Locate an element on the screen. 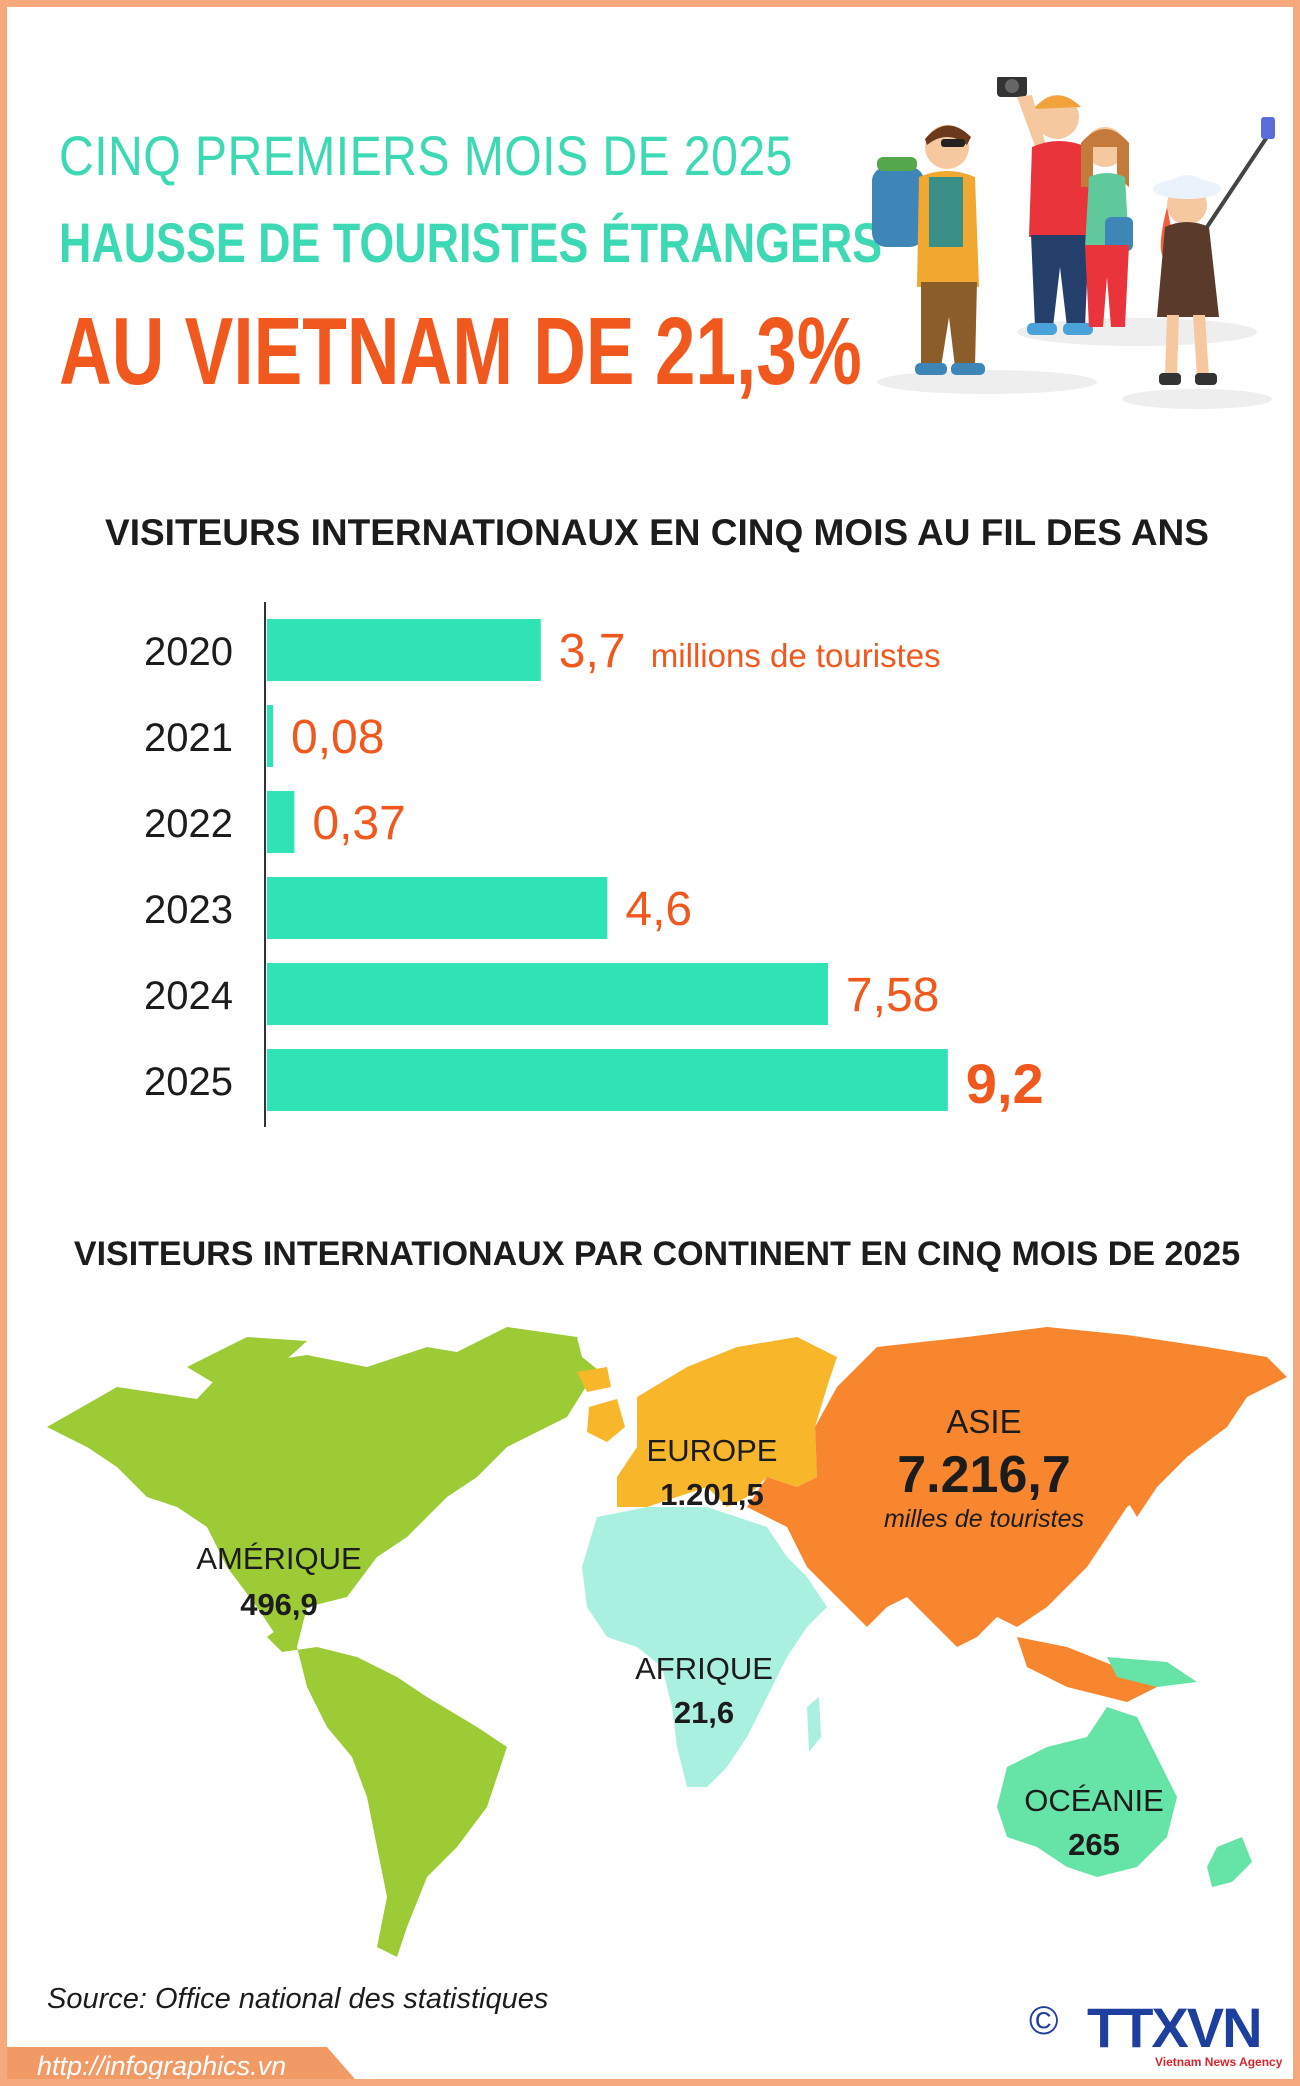 The height and width of the screenshot is (2086, 1300). ttxvn-logo-subtitle: Vietnam News Agency is located at coordinates (1219, 2062).